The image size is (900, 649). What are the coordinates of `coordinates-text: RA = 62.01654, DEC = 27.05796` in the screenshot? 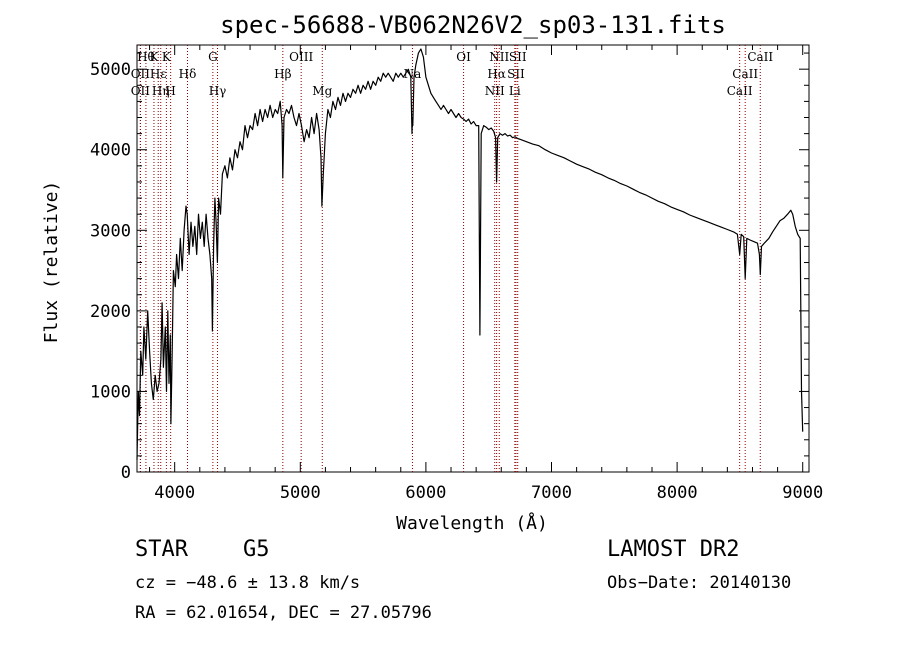 It's located at (283, 613).